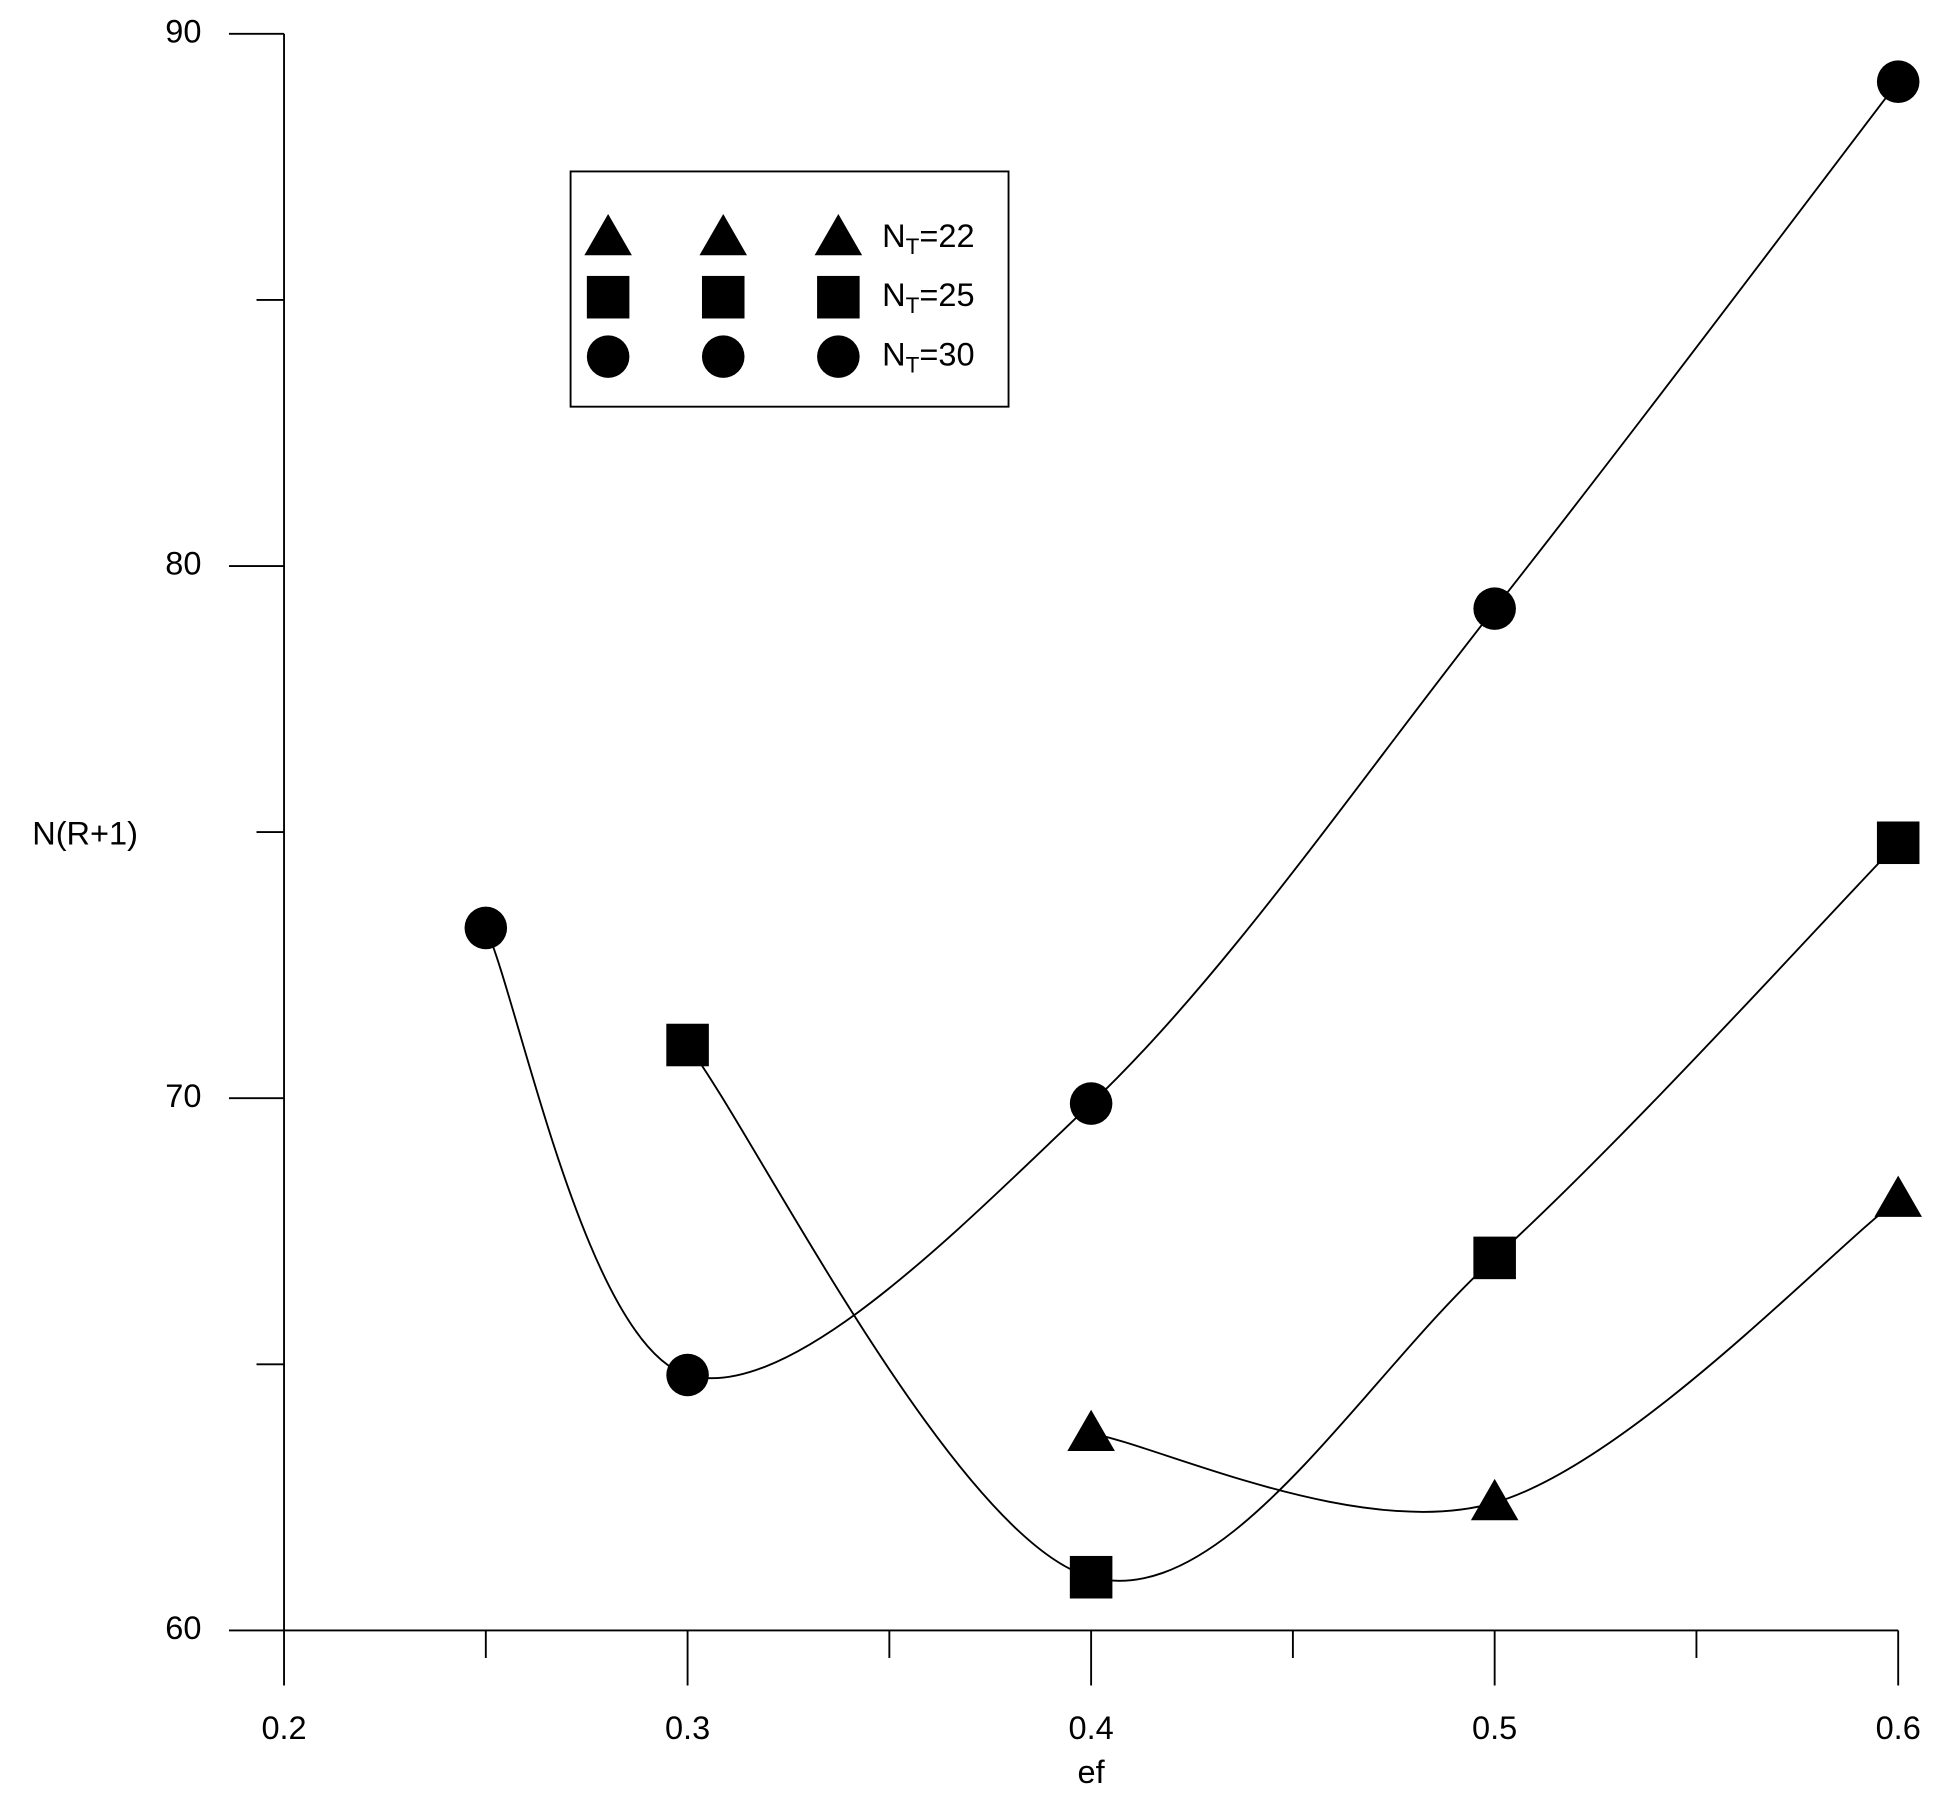 Image resolution: width=1952 pixels, height=1794 pixels. I want to click on y-tick-label: 70, so click(183, 1096).